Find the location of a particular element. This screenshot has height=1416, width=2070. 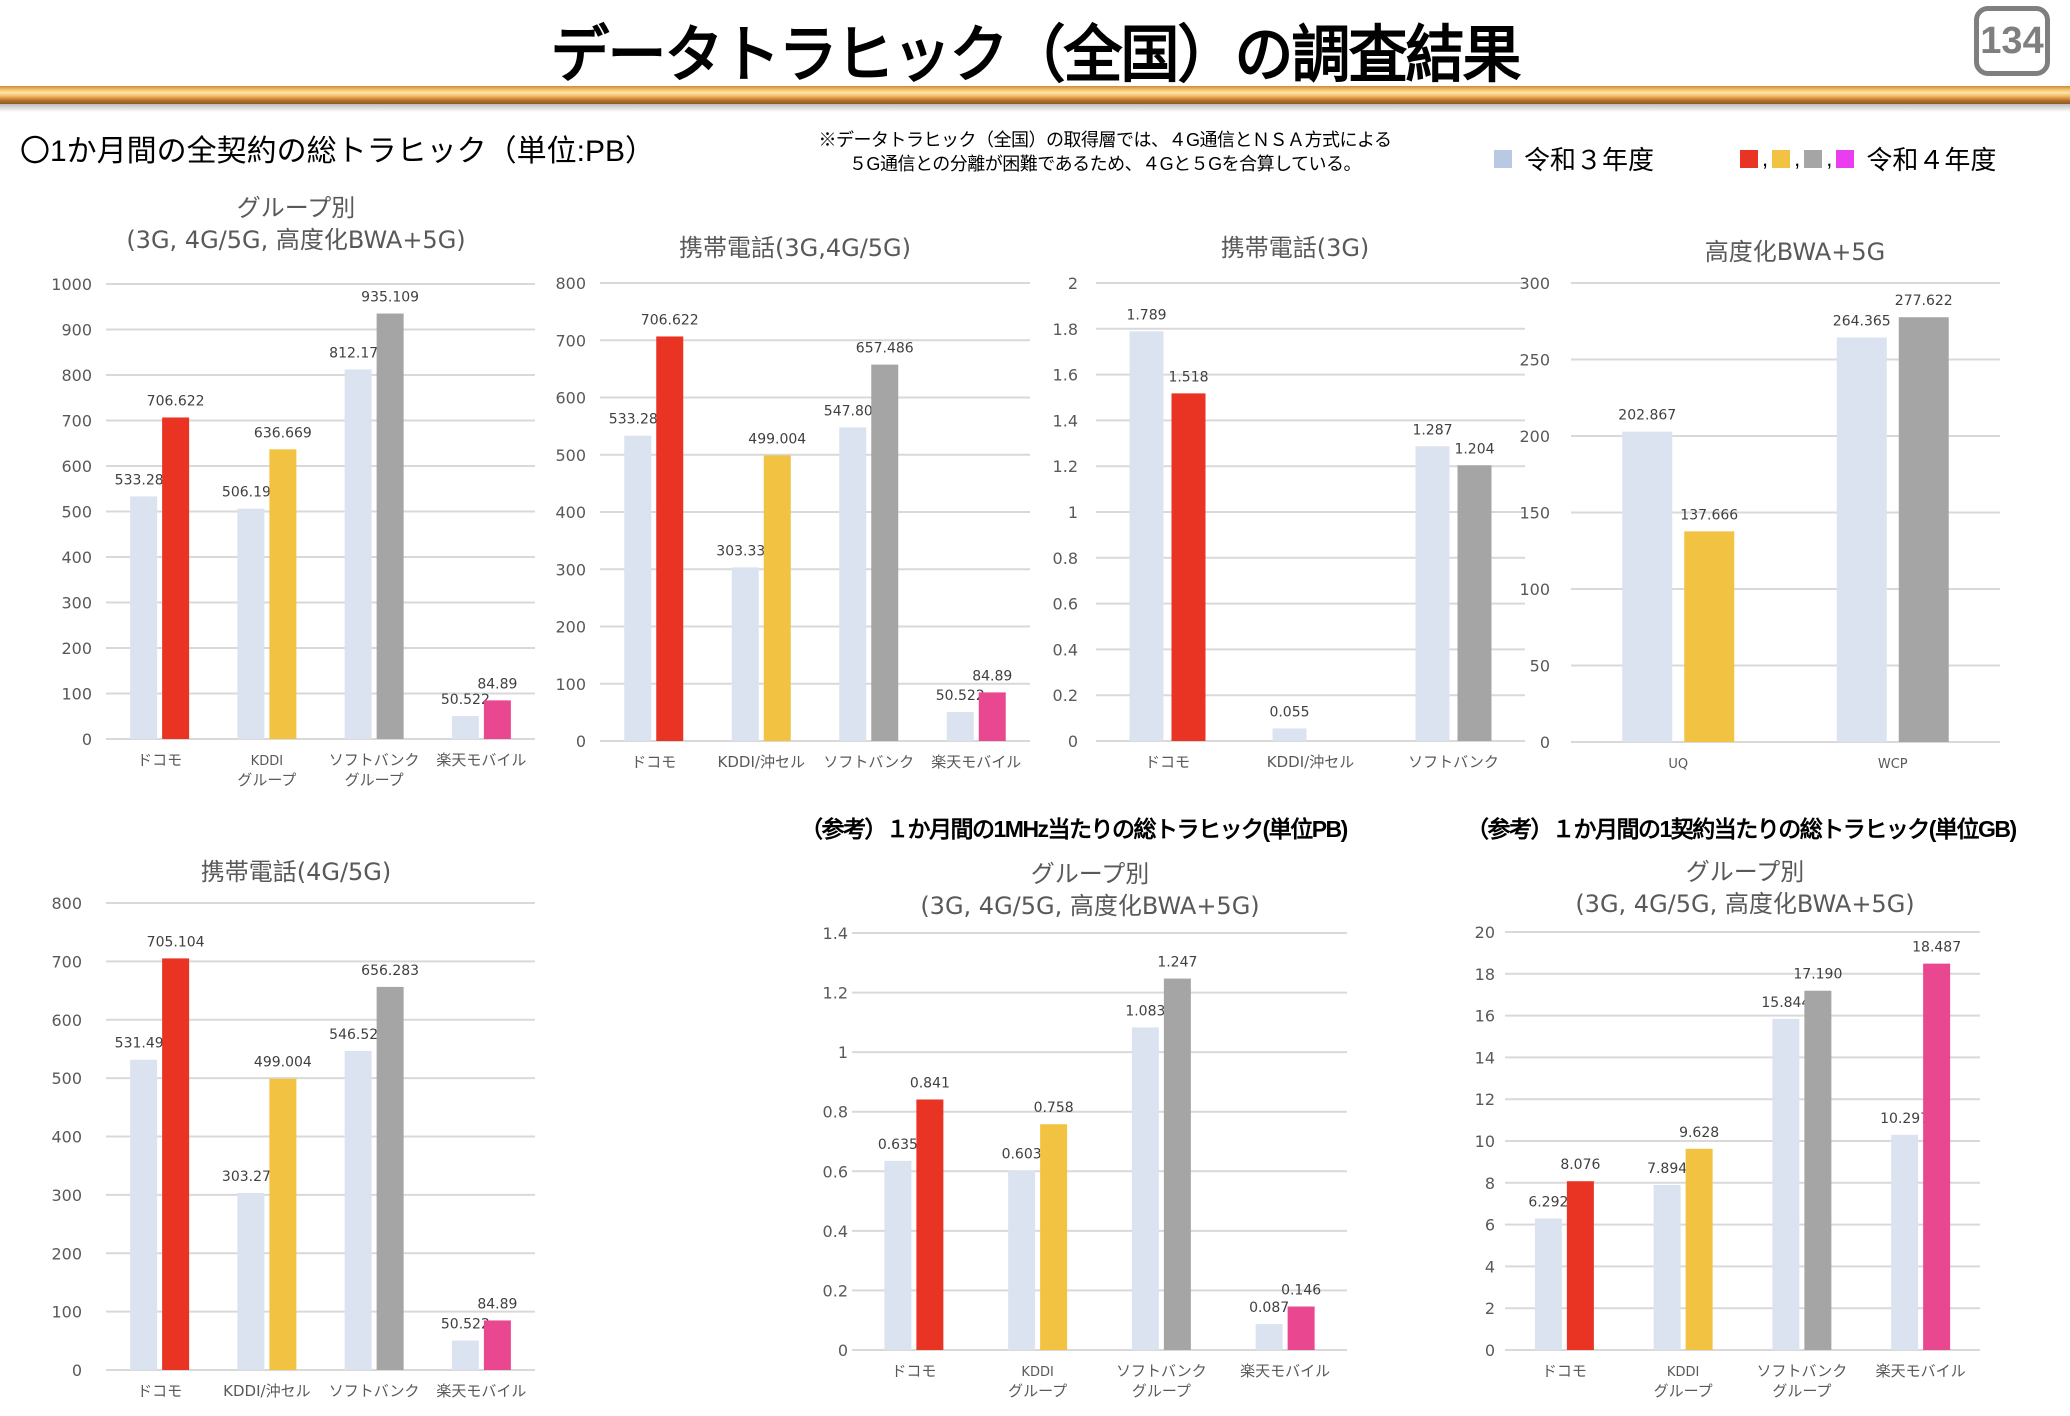

page-number-badge: 134 is located at coordinates (2012, 41).